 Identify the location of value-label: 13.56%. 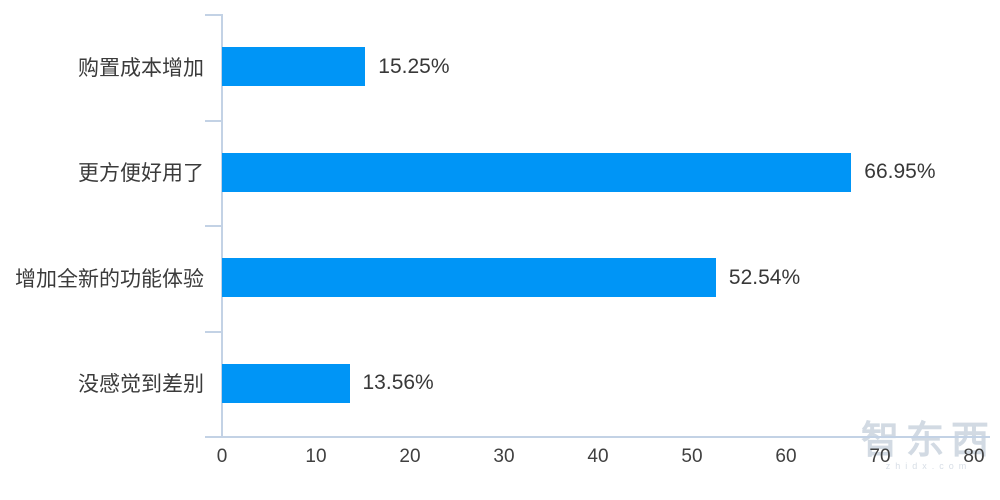
(398, 383).